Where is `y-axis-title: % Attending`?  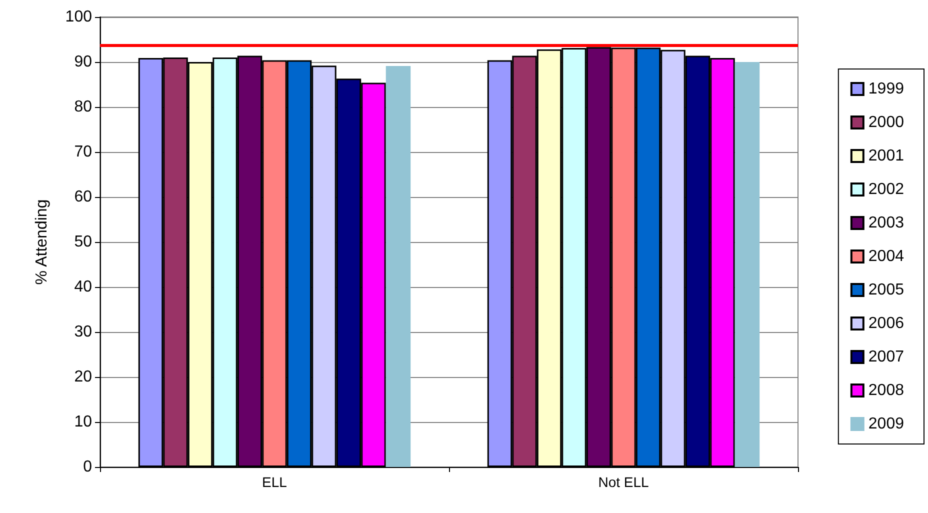
y-axis-title: % Attending is located at coordinates (42, 242).